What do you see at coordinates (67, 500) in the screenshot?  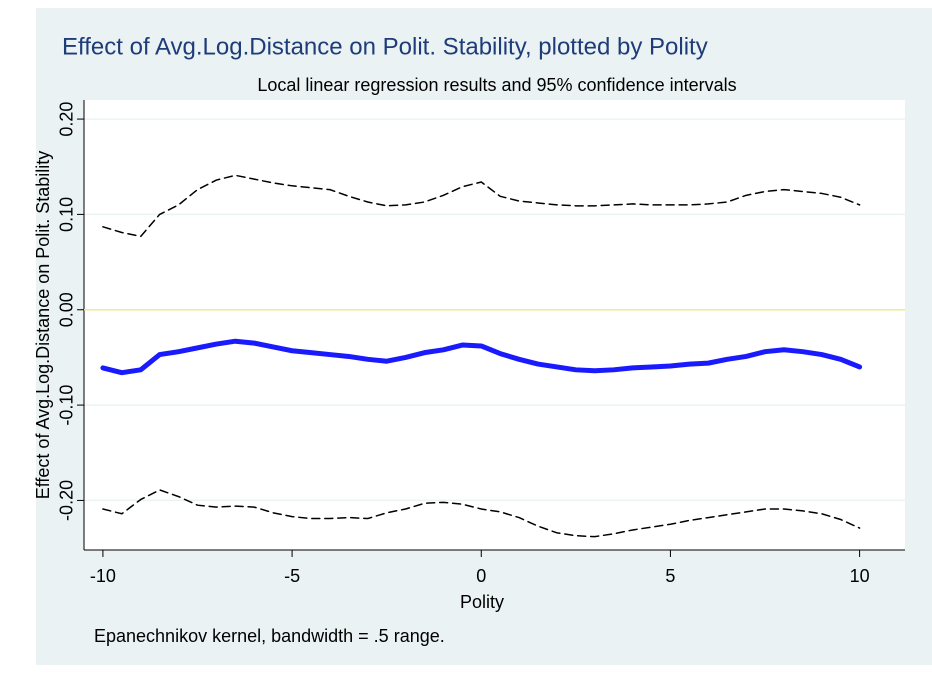 I see `y-tick-label: -0.20` at bounding box center [67, 500].